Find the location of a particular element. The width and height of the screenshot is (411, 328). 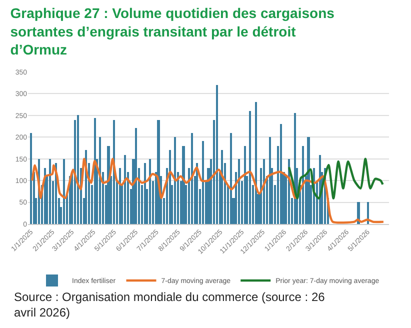

chart-title: Graphique 27 : Volume quotidien des cargaisons sortantes d’engrais transitant par le détroit d’Ormuz is located at coordinates (172, 31).